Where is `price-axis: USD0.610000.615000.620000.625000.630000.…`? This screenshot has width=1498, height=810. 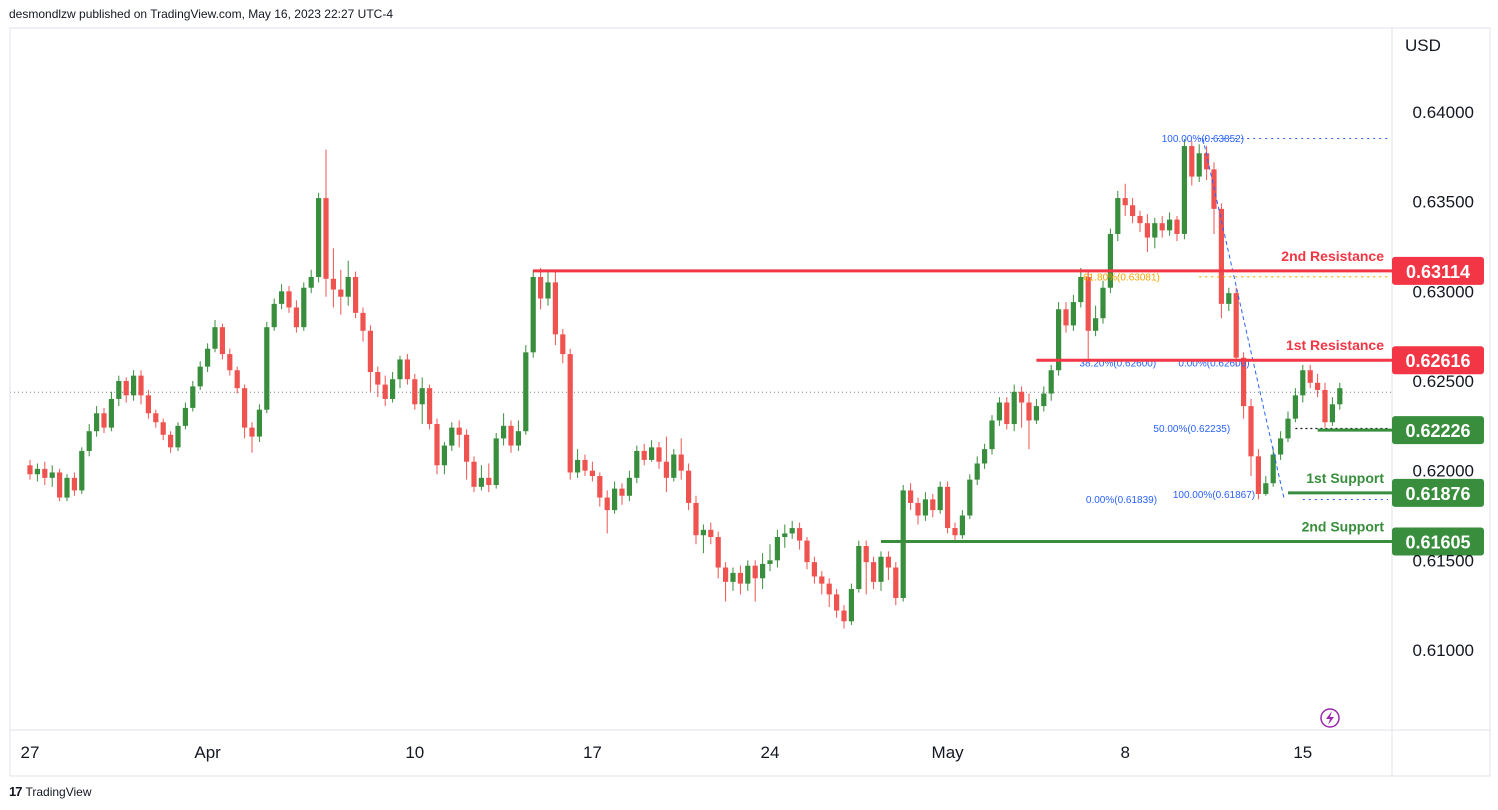
price-axis: USD0.610000.615000.620000.625000.630000.… is located at coordinates (1439, 348).